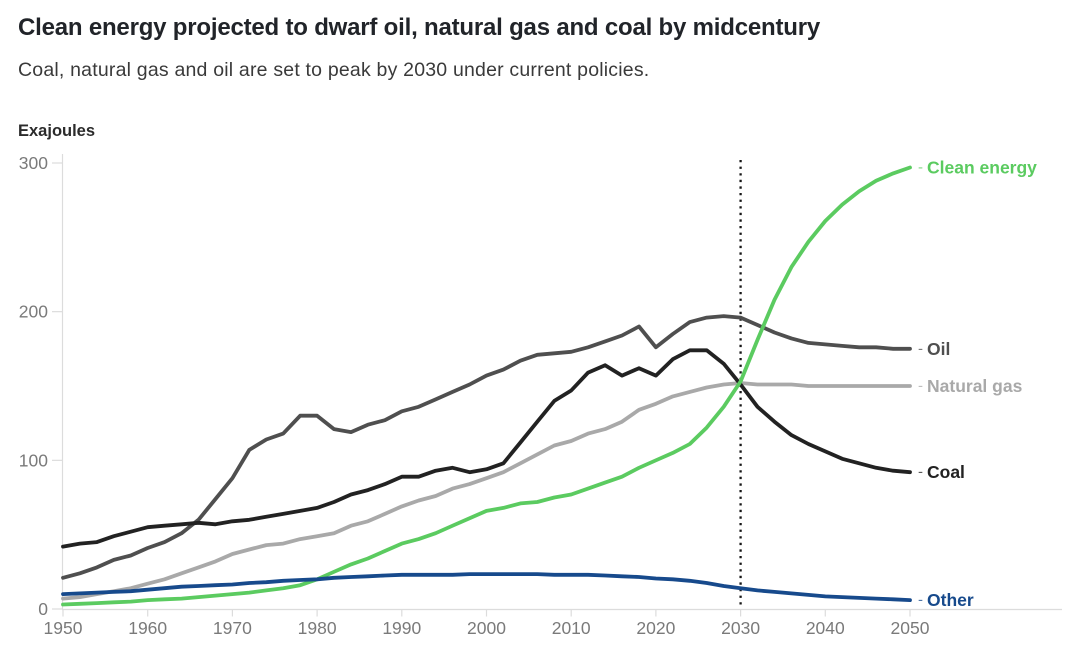 The image size is (1080, 656). What do you see at coordinates (938, 349) in the screenshot?
I see `series-label-oil: Oil` at bounding box center [938, 349].